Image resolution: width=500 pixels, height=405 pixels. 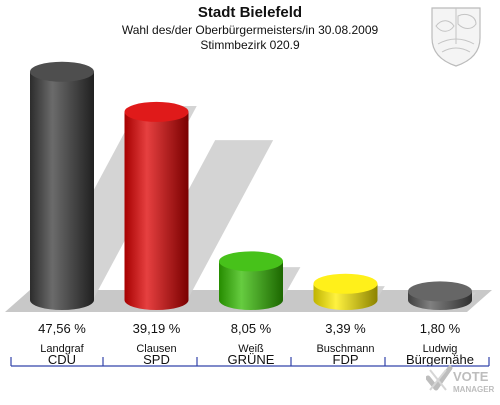 I want to click on candidate-label-0: Landgraf, so click(x=62, y=349).